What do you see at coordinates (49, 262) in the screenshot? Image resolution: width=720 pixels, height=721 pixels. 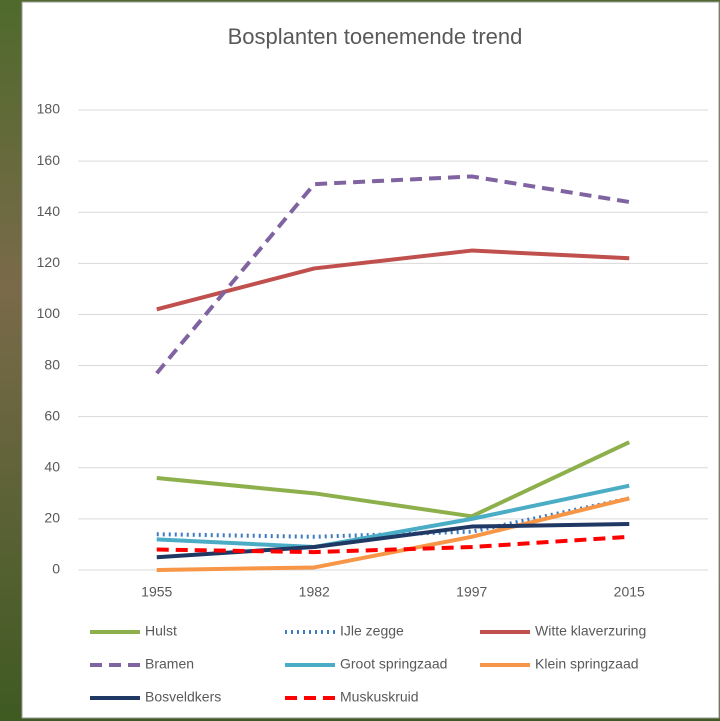 I see `y-tick-label: 120` at bounding box center [49, 262].